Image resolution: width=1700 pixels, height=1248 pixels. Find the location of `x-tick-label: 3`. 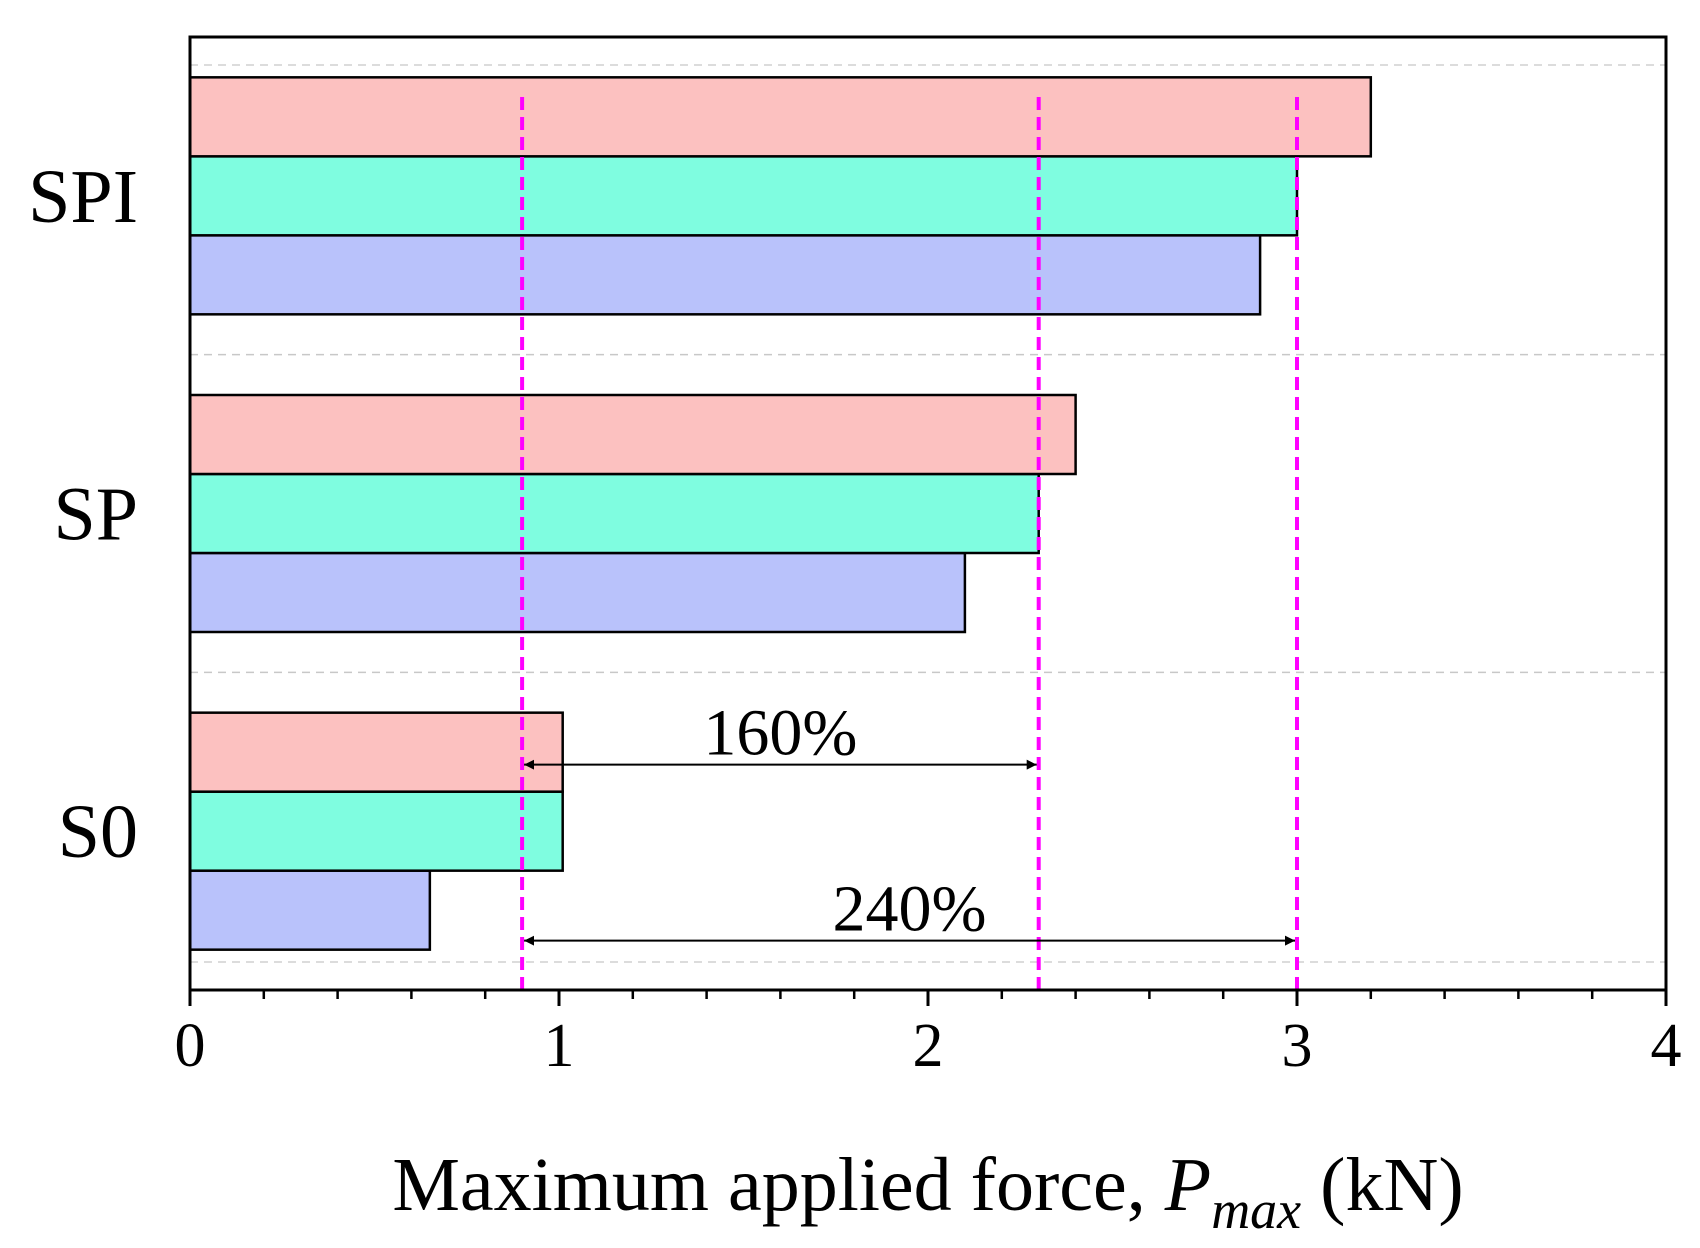

x-tick-label: 3 is located at coordinates (1297, 1046).